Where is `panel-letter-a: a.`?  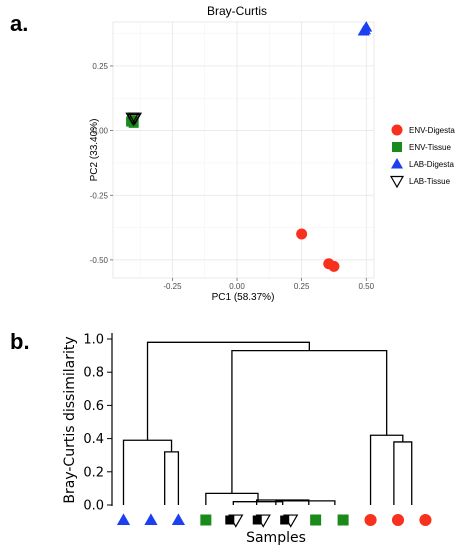 panel-letter-a: a. is located at coordinates (19, 23).